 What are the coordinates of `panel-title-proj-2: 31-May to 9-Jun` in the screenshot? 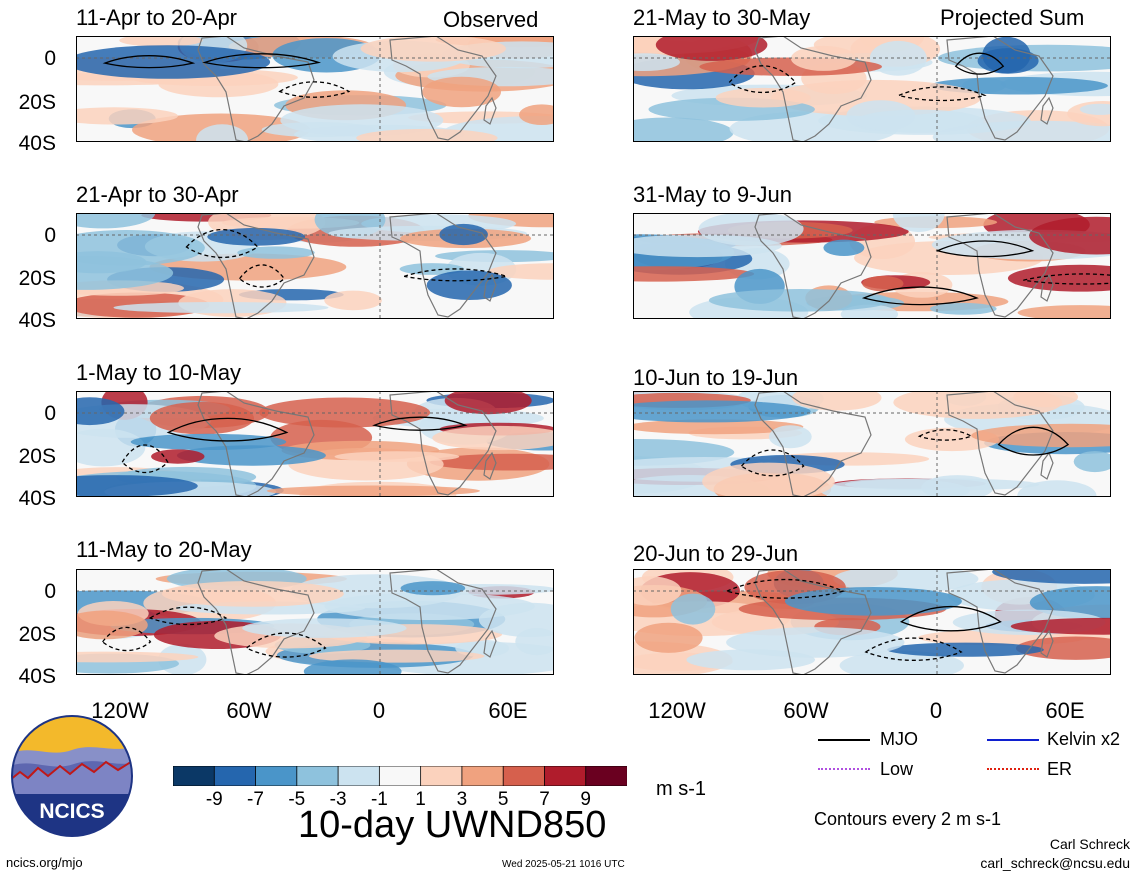 It's located at (712, 194).